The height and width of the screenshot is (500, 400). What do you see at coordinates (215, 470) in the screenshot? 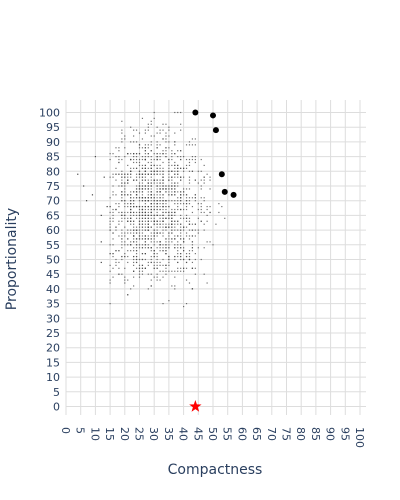
I see `x-axis-title: Compactness` at bounding box center [215, 470].